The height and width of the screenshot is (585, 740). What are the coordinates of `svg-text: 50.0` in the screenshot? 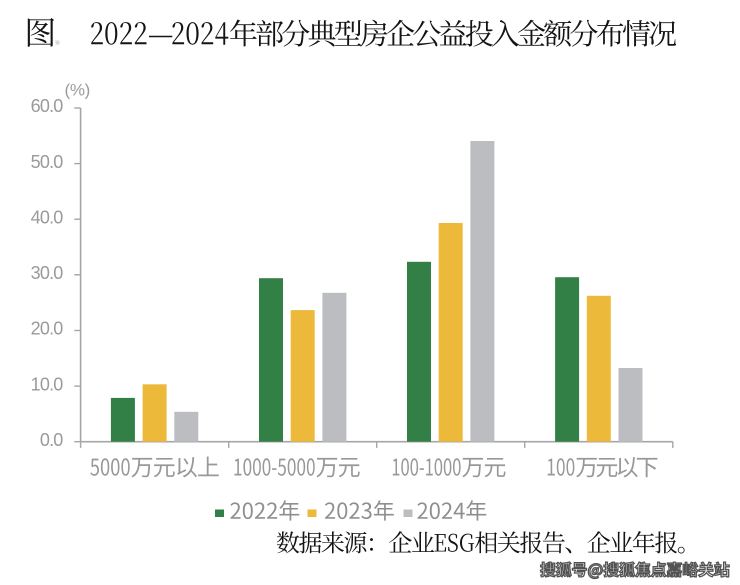 It's located at (47, 162).